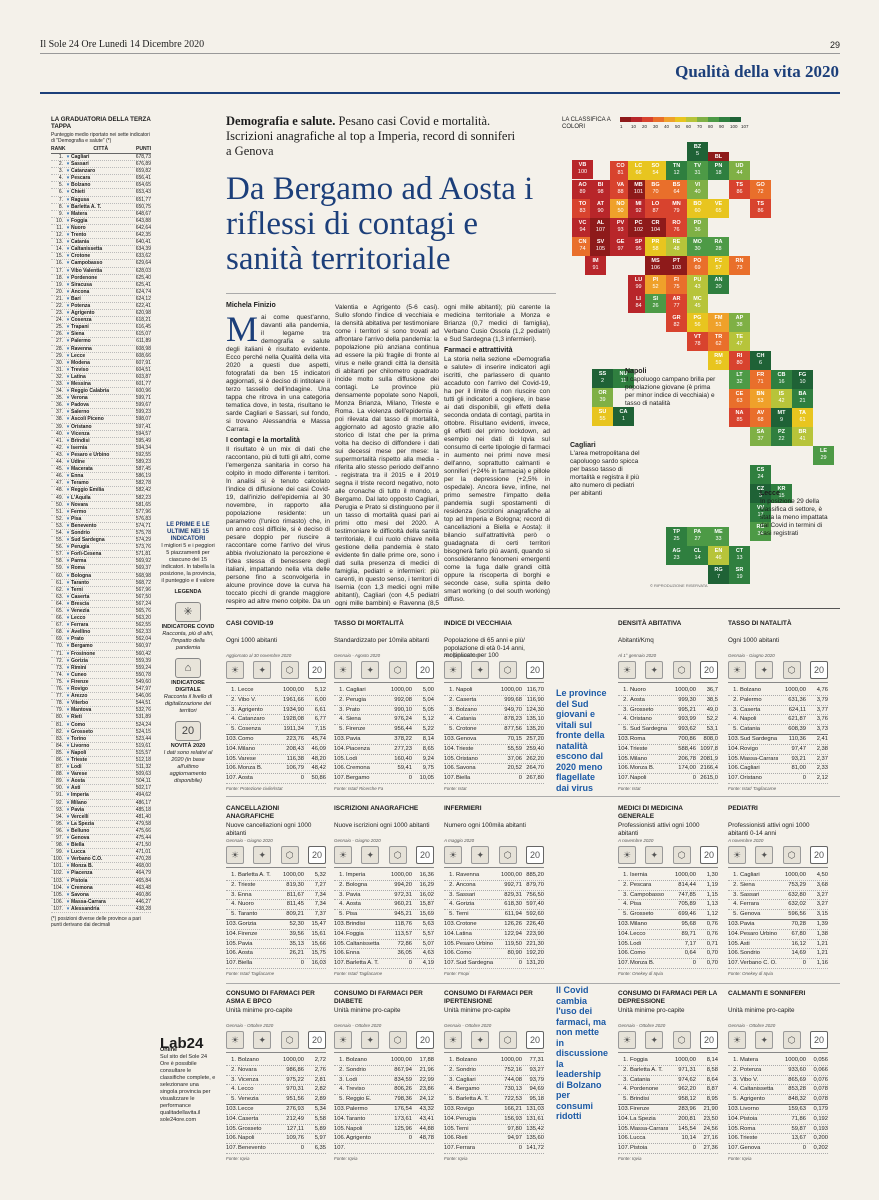 This screenshot has width=879, height=1200. What do you see at coordinates (232, 738) in the screenshot?
I see `indicator-position: 103.` at bounding box center [232, 738].